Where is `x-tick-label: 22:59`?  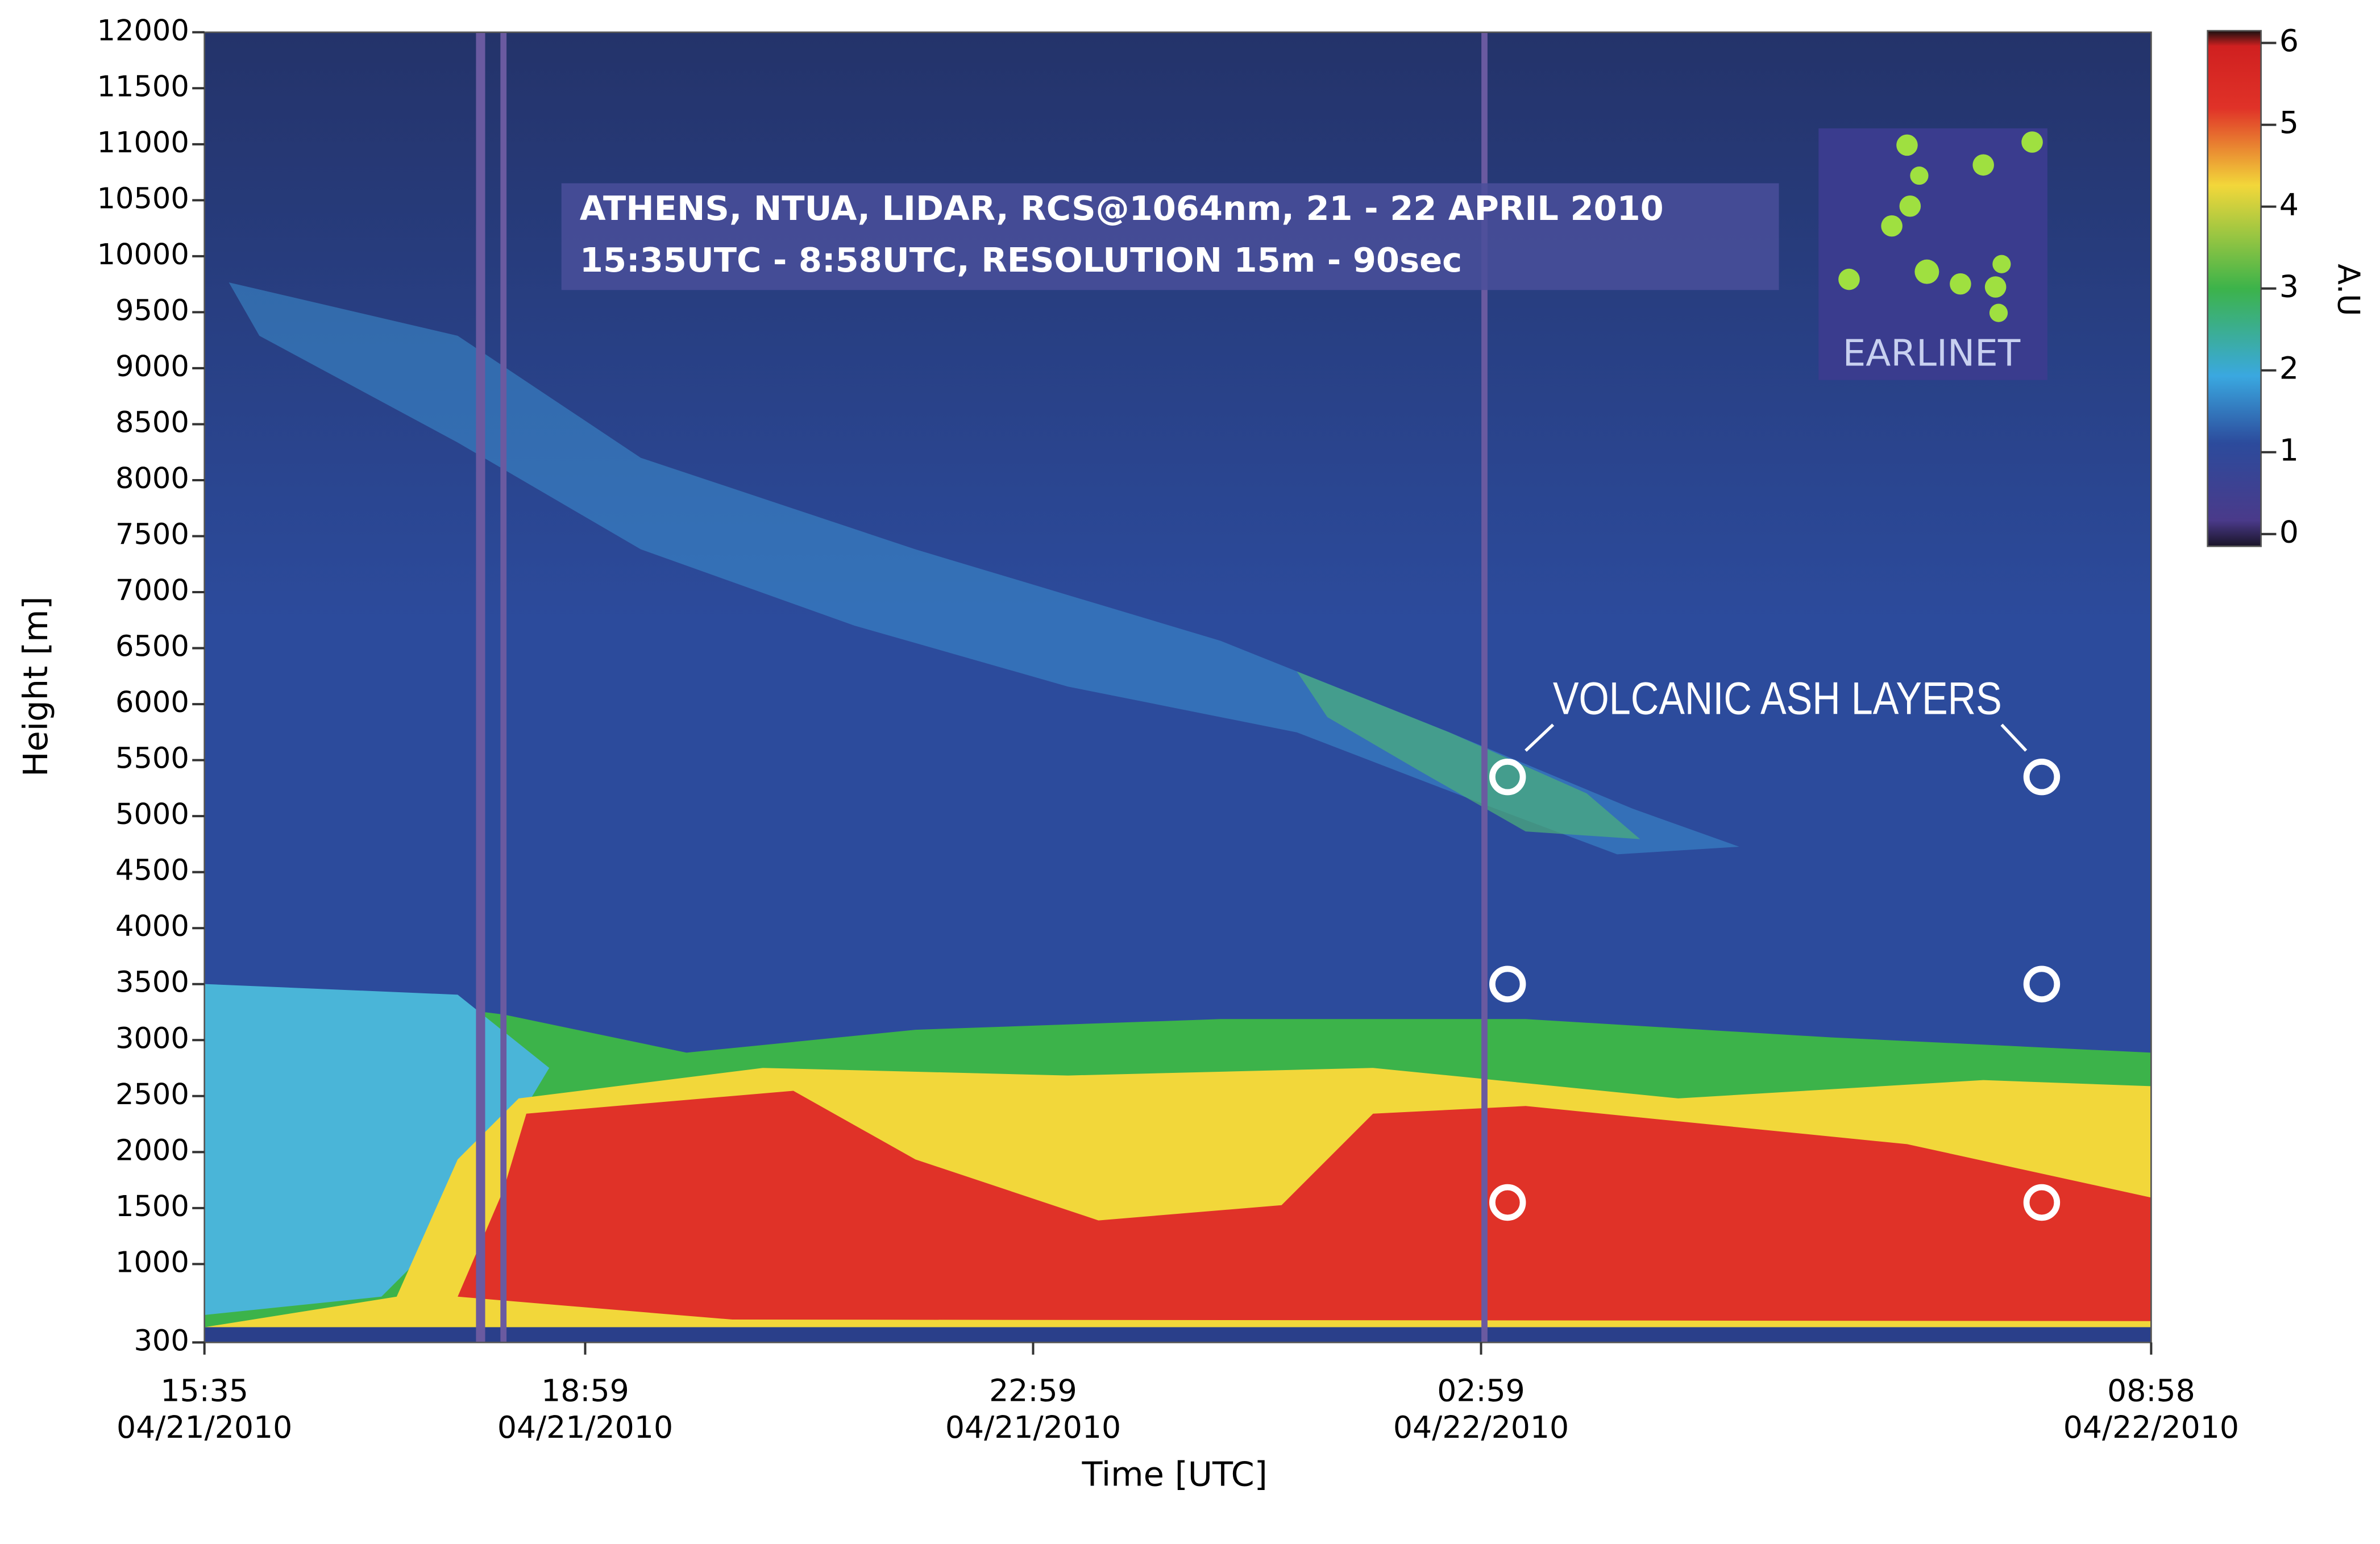
x-tick-label: 22:59 is located at coordinates (1033, 1391).